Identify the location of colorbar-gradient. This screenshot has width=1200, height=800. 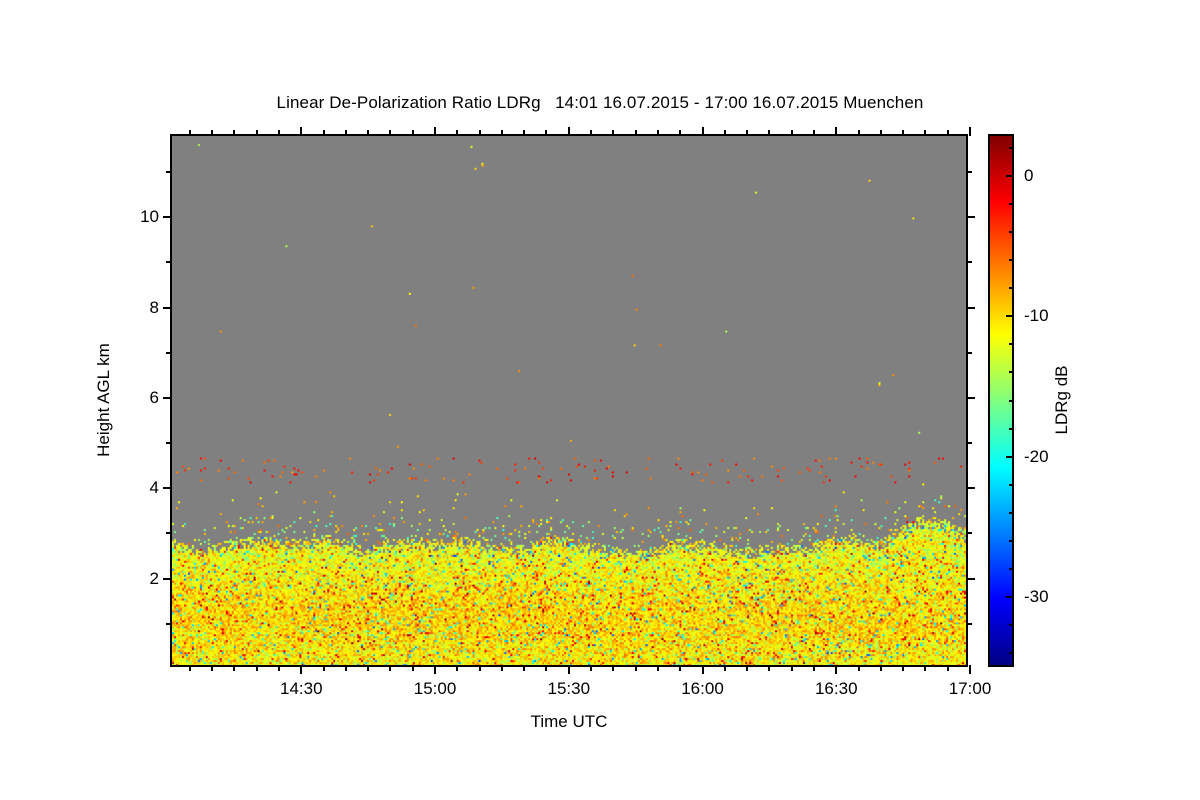
(1001, 400).